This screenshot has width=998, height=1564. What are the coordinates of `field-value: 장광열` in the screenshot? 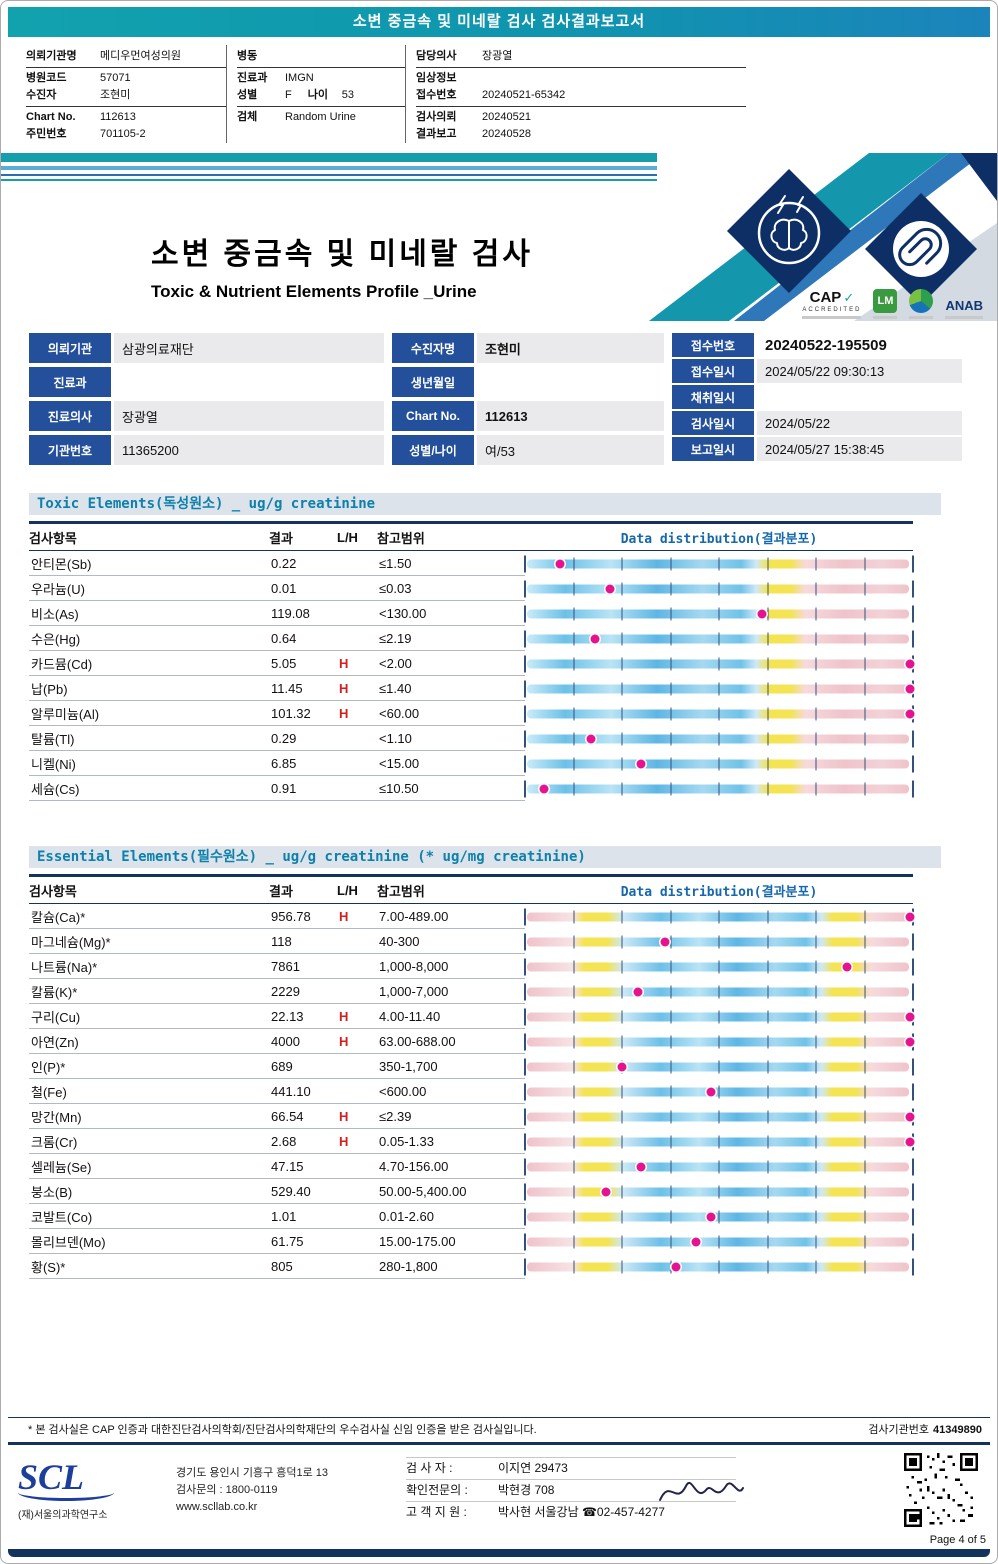 It's located at (497, 56).